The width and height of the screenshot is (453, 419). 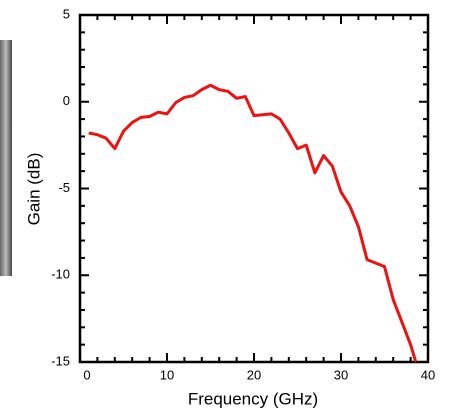 What do you see at coordinates (253, 398) in the screenshot?
I see `x-axis-label: Frequency (GHz)` at bounding box center [253, 398].